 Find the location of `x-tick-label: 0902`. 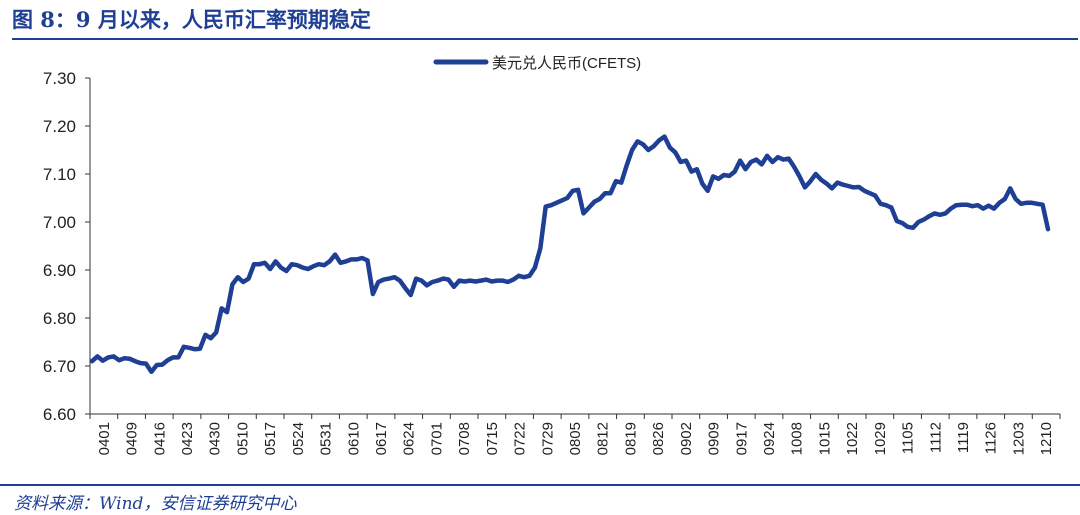

x-tick-label: 0902 is located at coordinates (686, 438).